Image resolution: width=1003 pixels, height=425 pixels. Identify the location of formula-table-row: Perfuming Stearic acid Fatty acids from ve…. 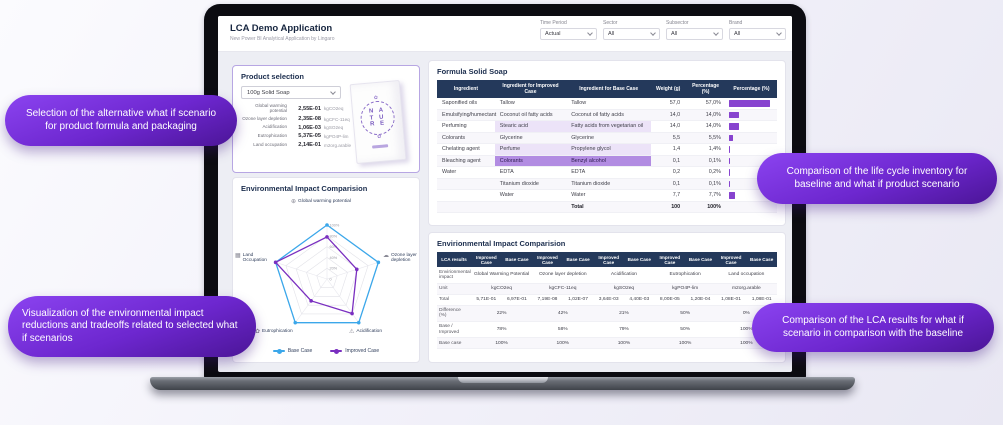
(607, 126).